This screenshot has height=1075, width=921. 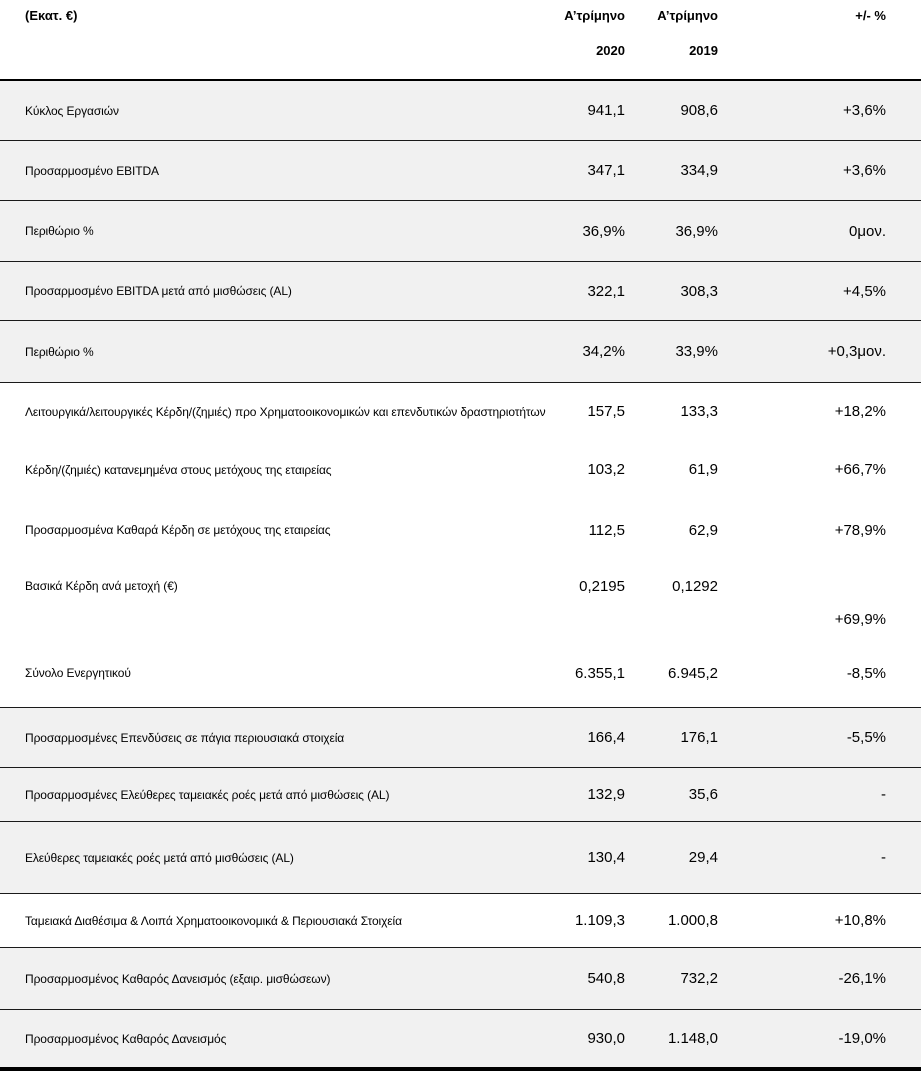 I want to click on value-change: +78,9%, so click(x=860, y=530).